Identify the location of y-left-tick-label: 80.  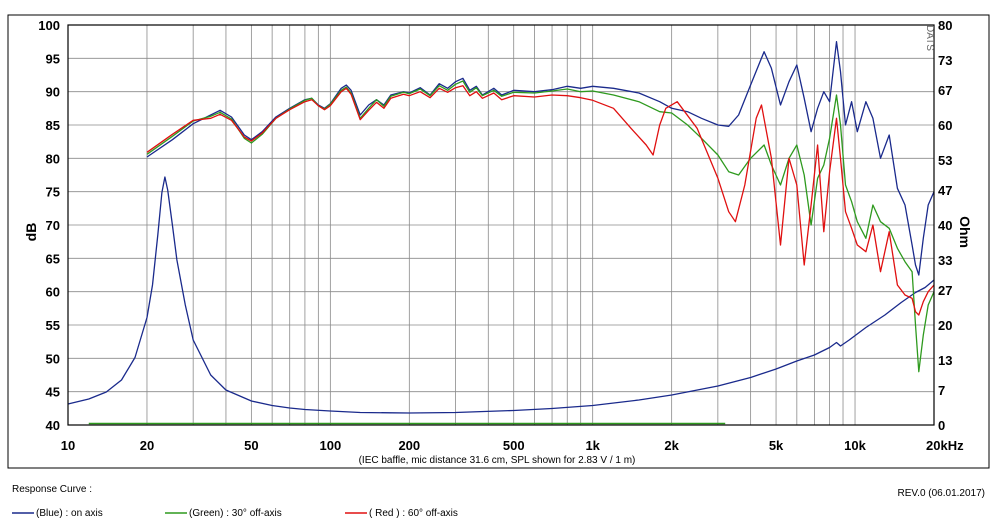
(53, 158).